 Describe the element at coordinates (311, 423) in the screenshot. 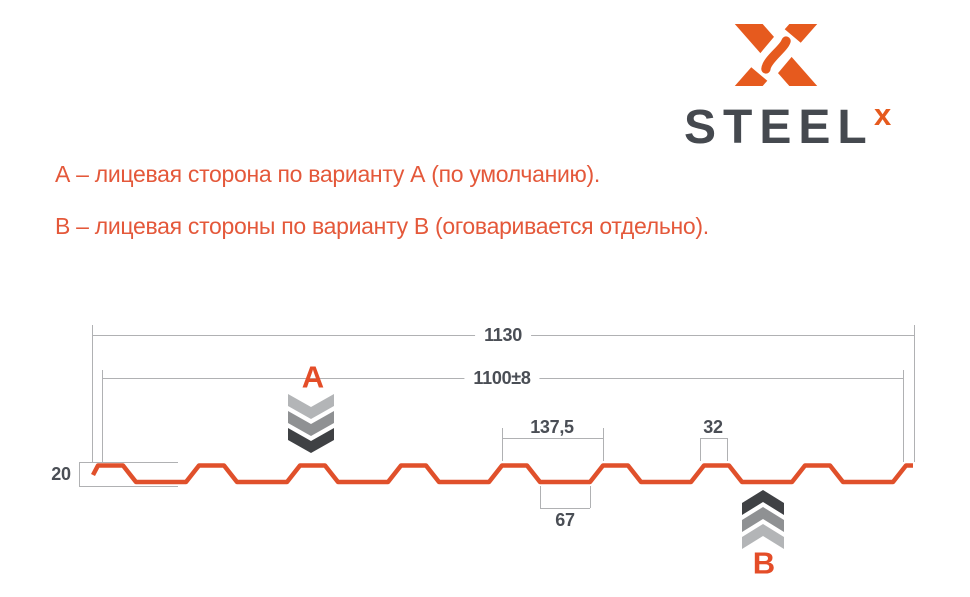

I see `side-a-chevrons-icon` at that location.